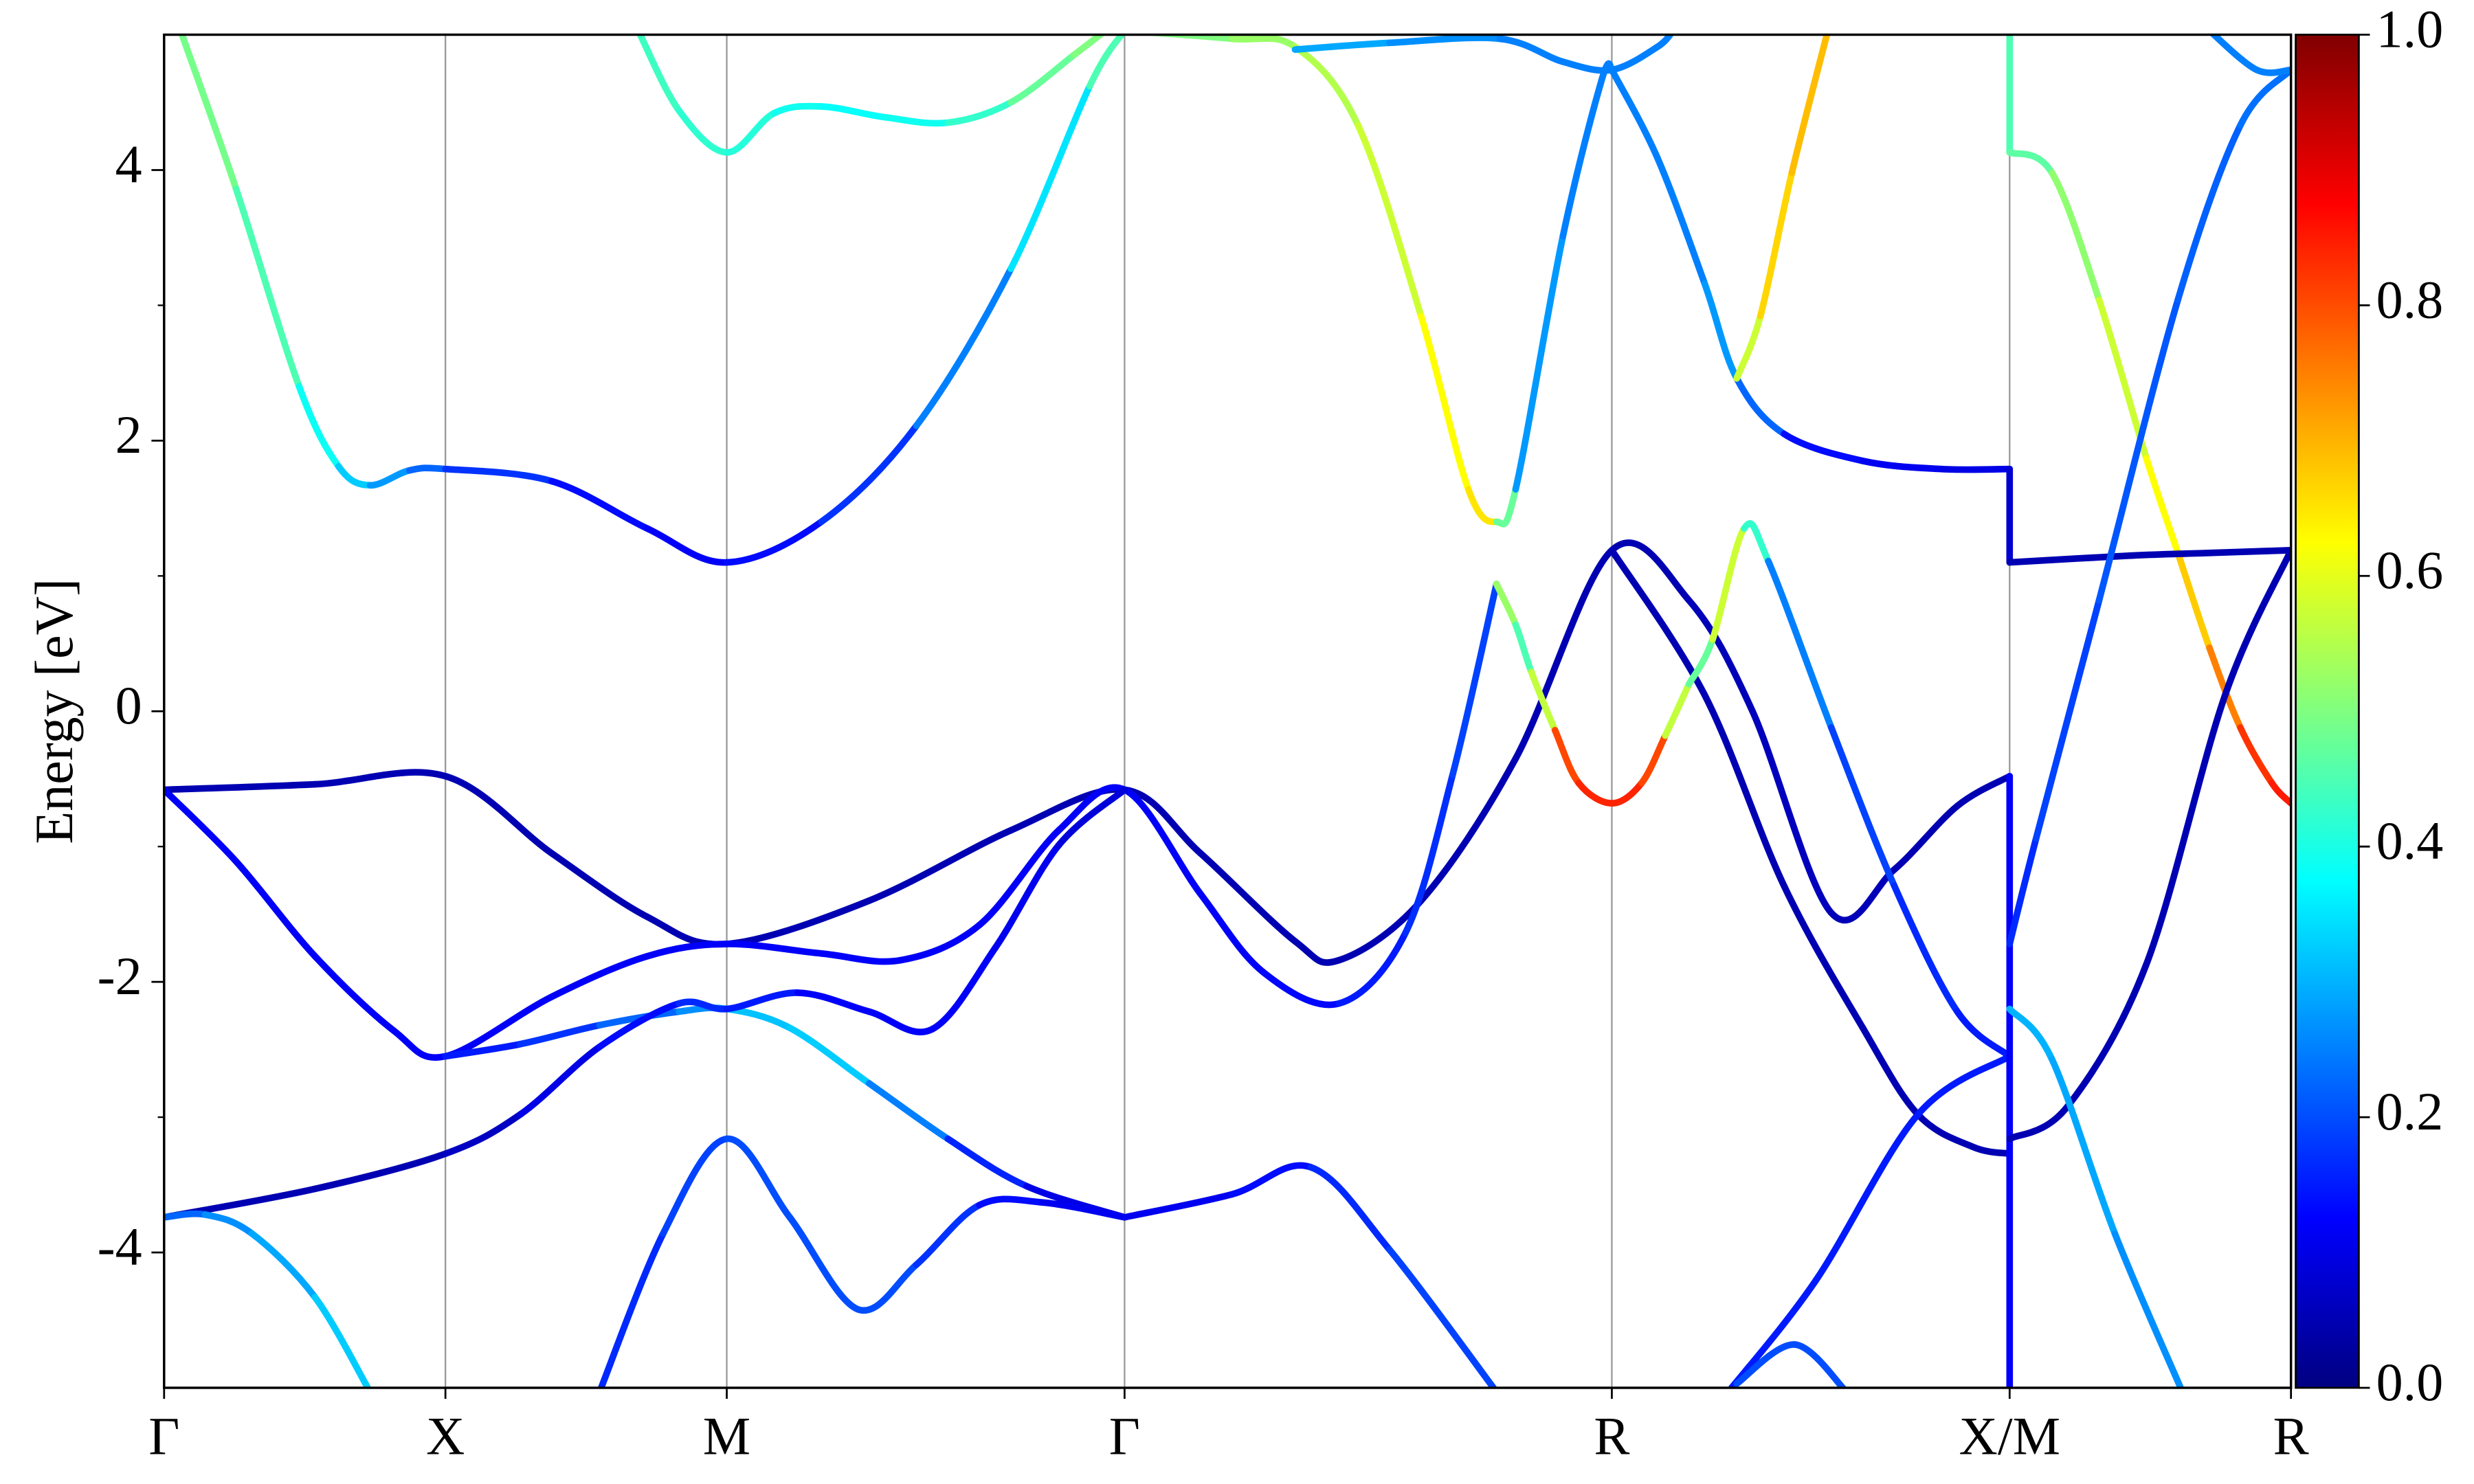  Describe the element at coordinates (2410, 299) in the screenshot. I see `colorbar-tick-label: 0.8` at that location.